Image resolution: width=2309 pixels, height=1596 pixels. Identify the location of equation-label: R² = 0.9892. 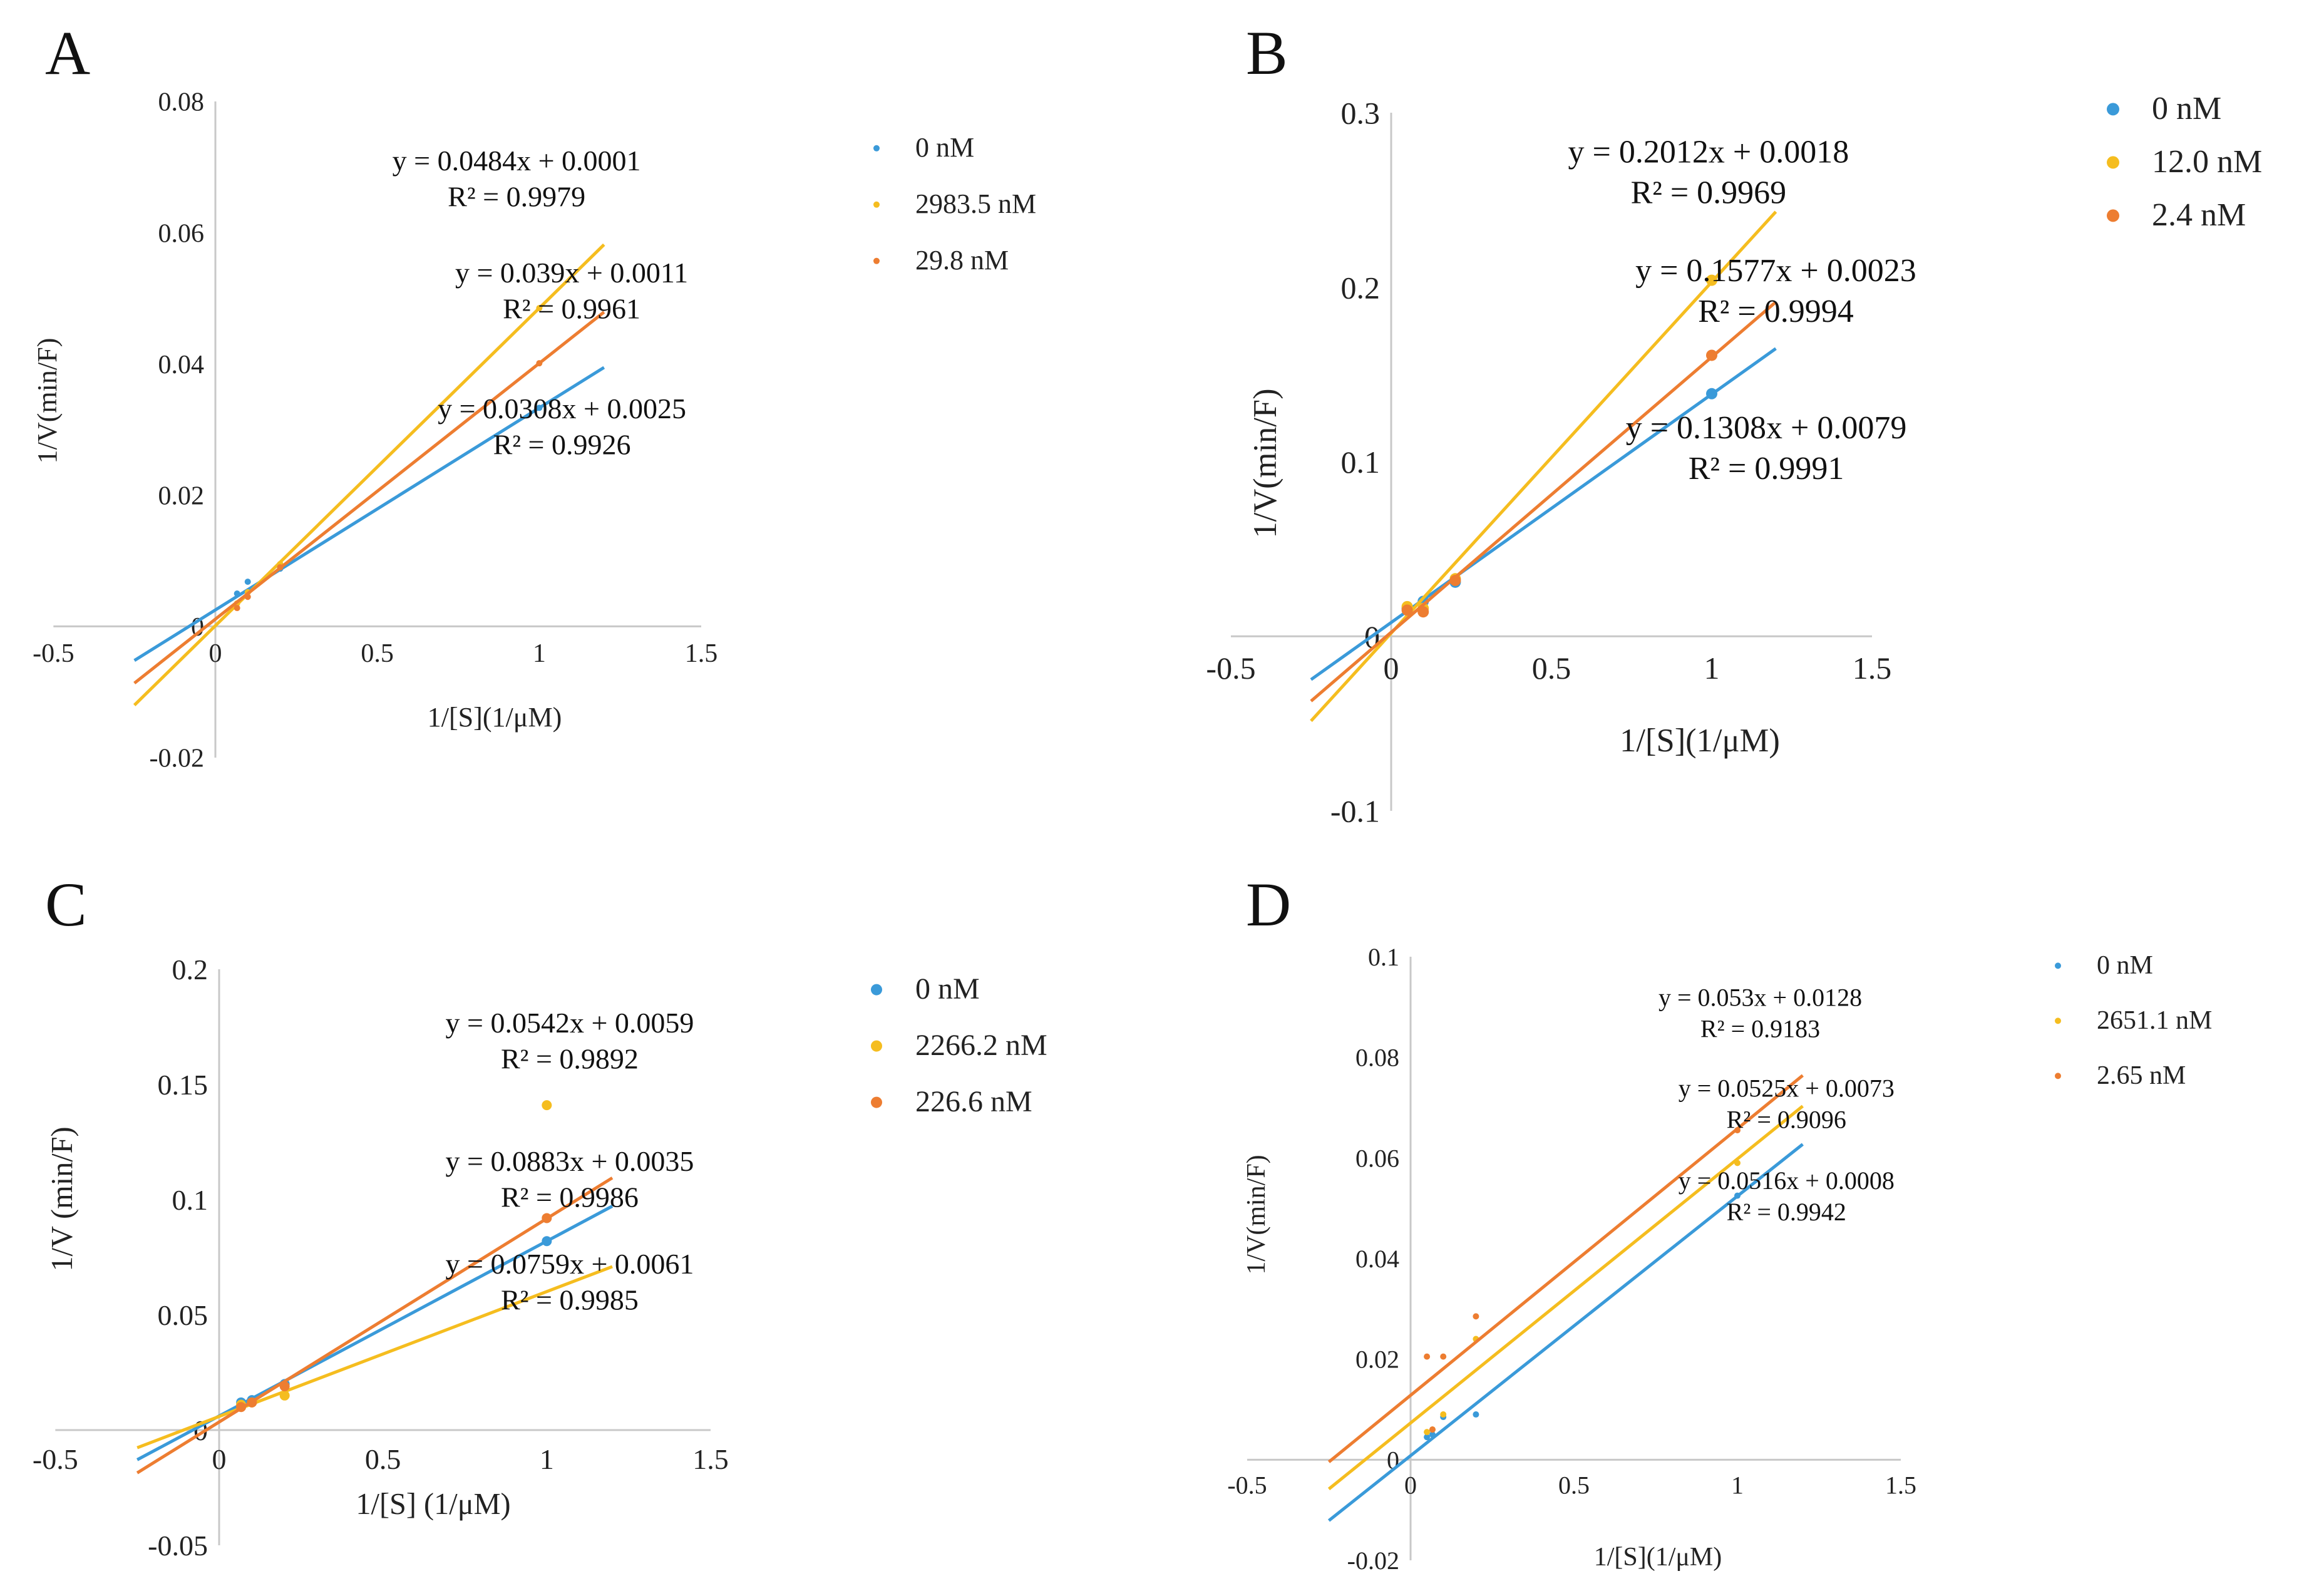
(570, 1059).